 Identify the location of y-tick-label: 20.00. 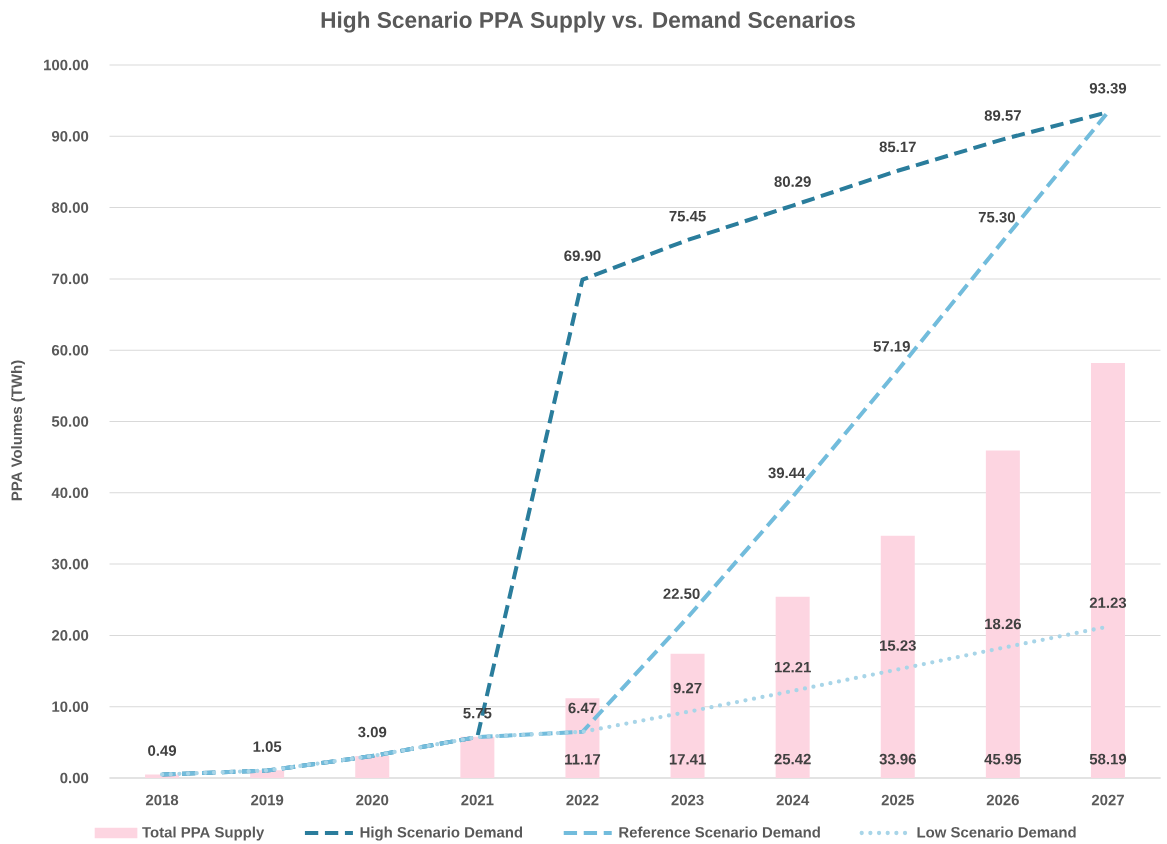
(70, 635).